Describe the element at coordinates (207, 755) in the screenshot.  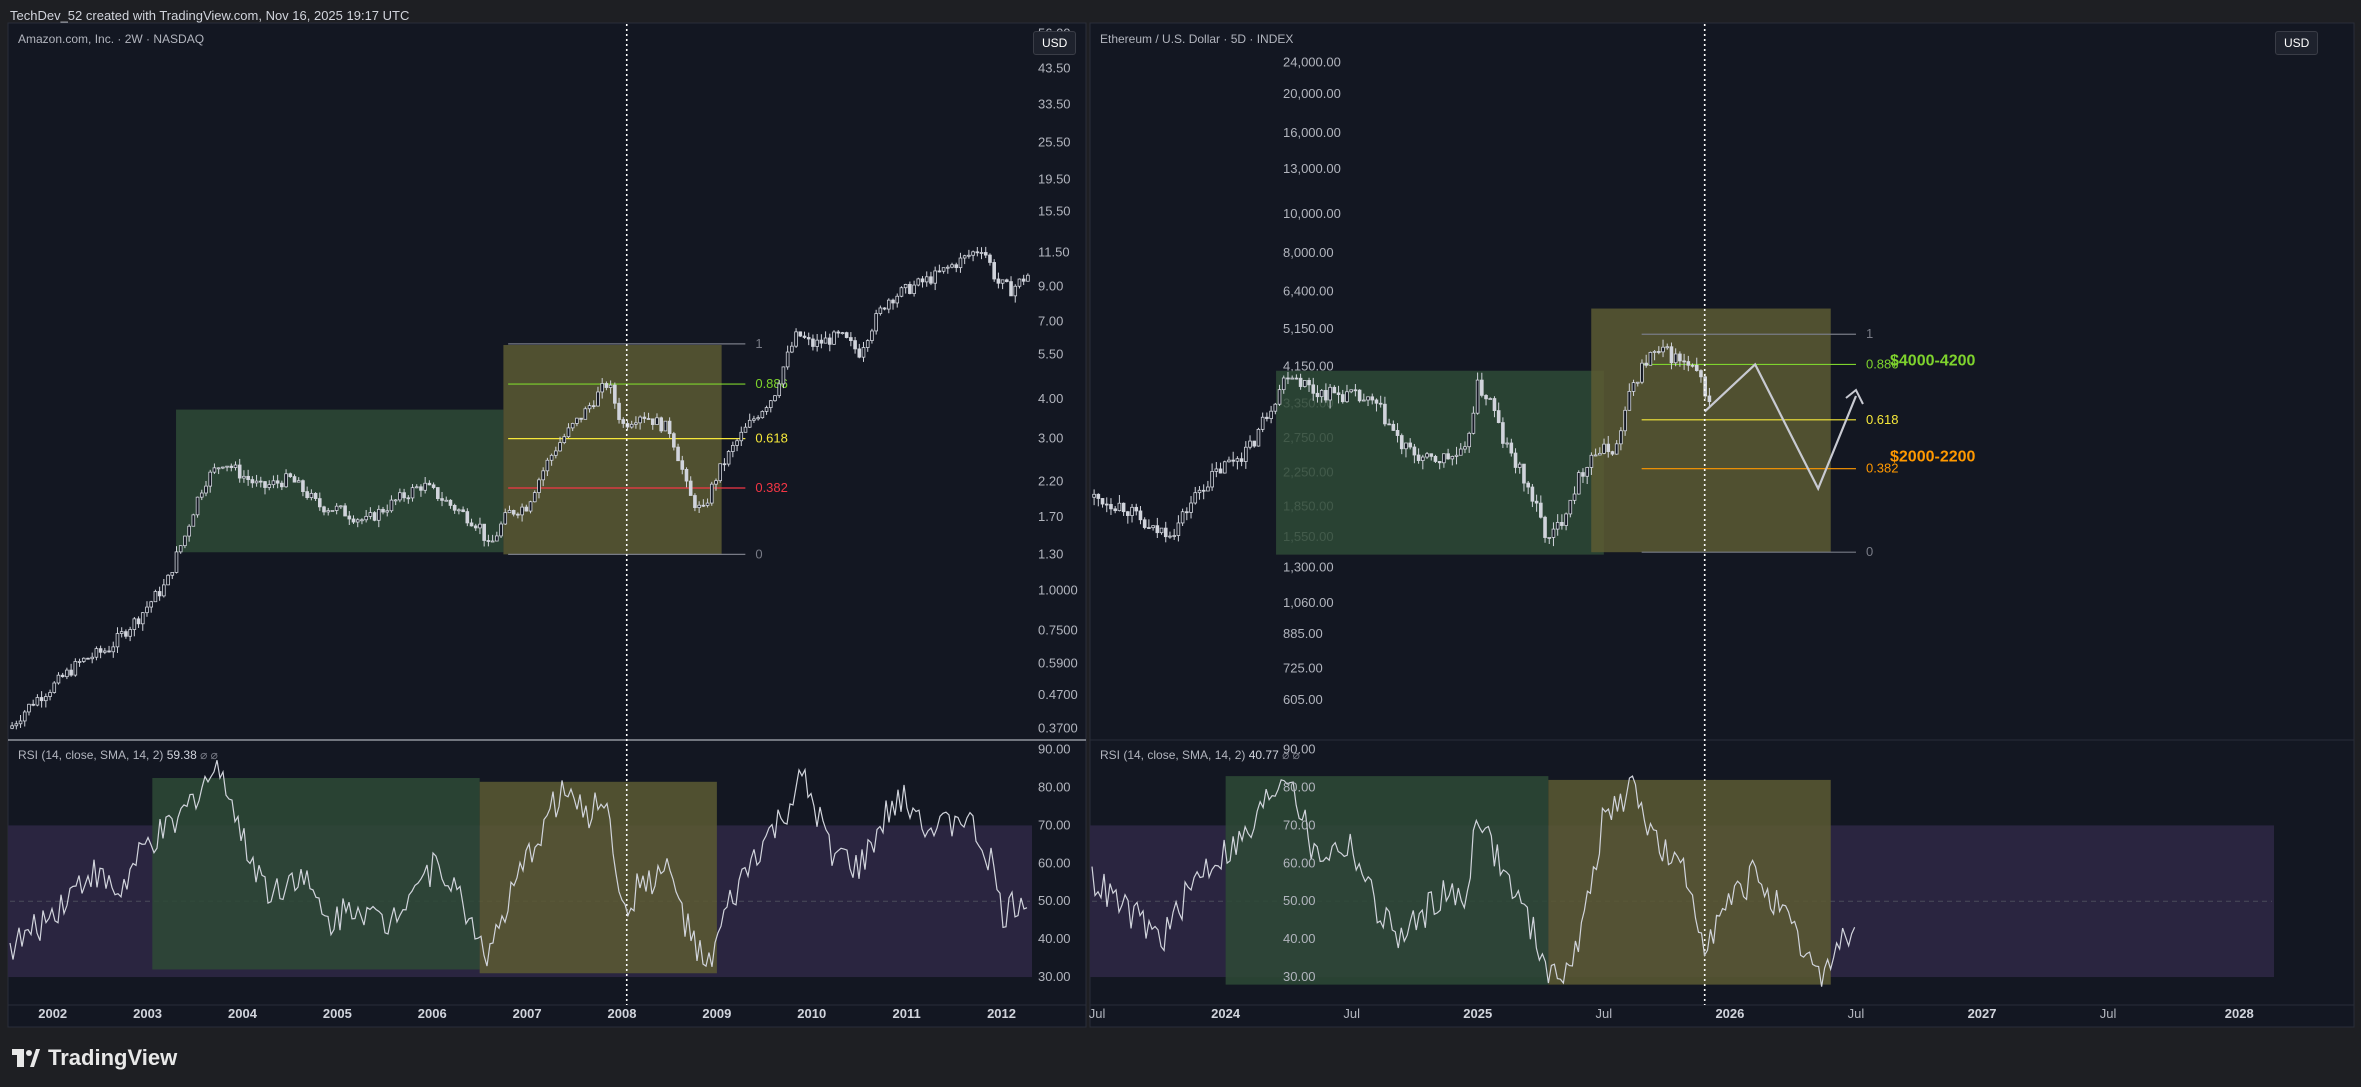
I see `rsi-settings-icons-0: ⌀ ⌀` at that location.